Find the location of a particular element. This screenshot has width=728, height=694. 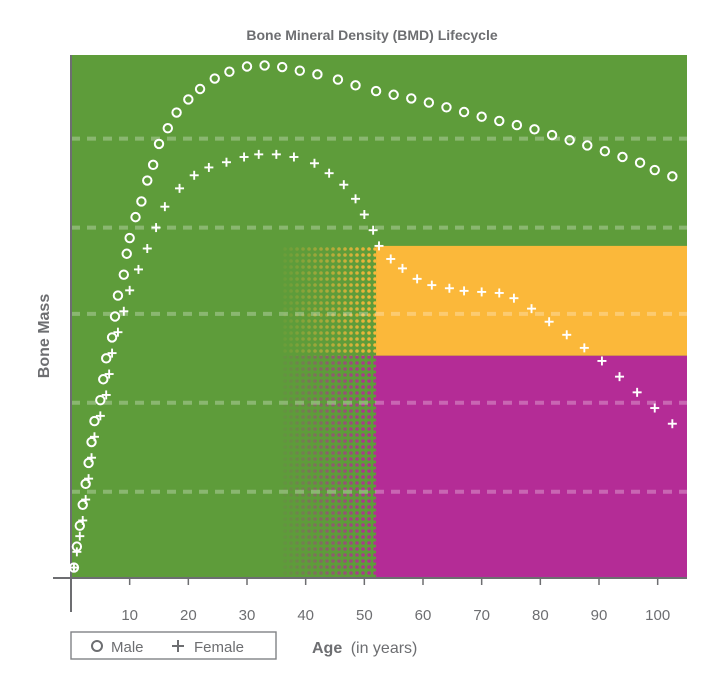

legend-male-label: Male is located at coordinates (127, 647).